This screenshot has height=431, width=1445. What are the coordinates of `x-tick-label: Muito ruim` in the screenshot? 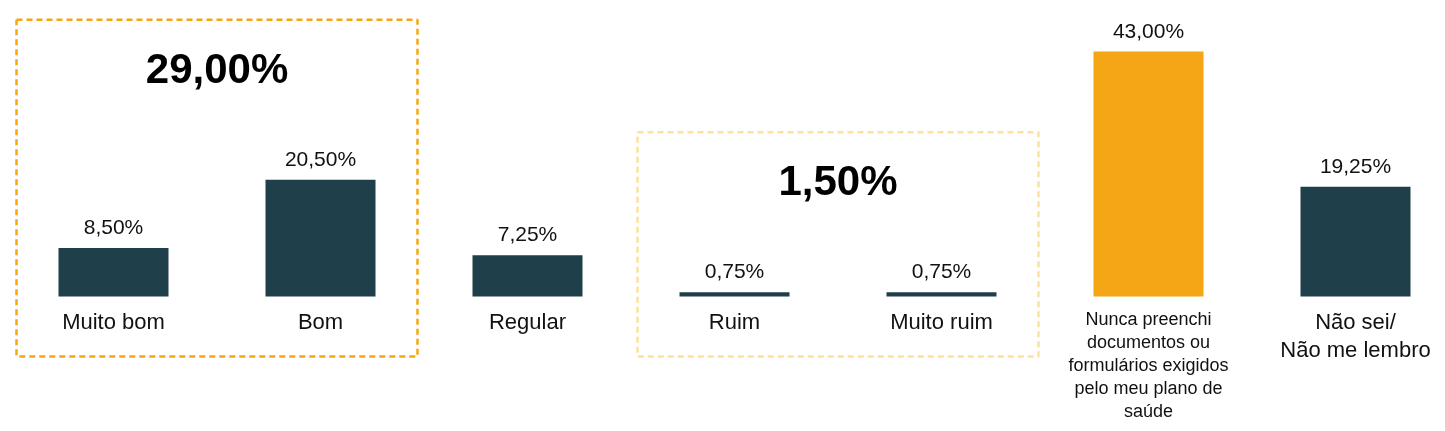 It's located at (941, 321).